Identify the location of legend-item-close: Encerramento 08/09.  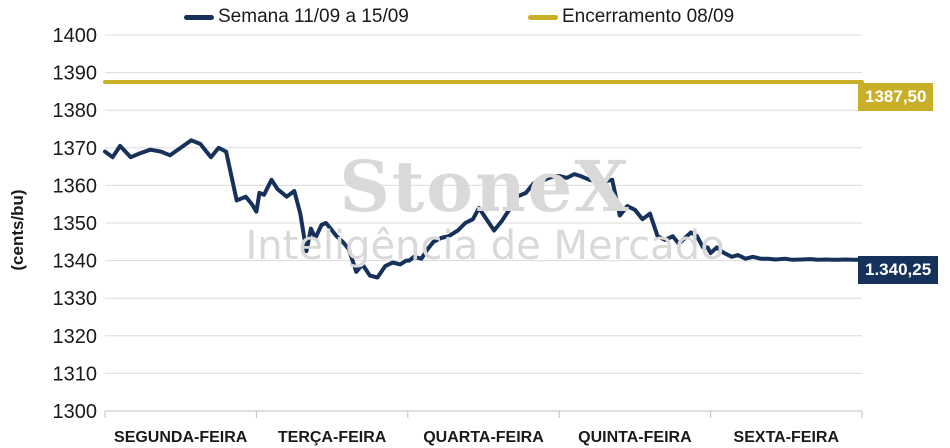
(631, 17).